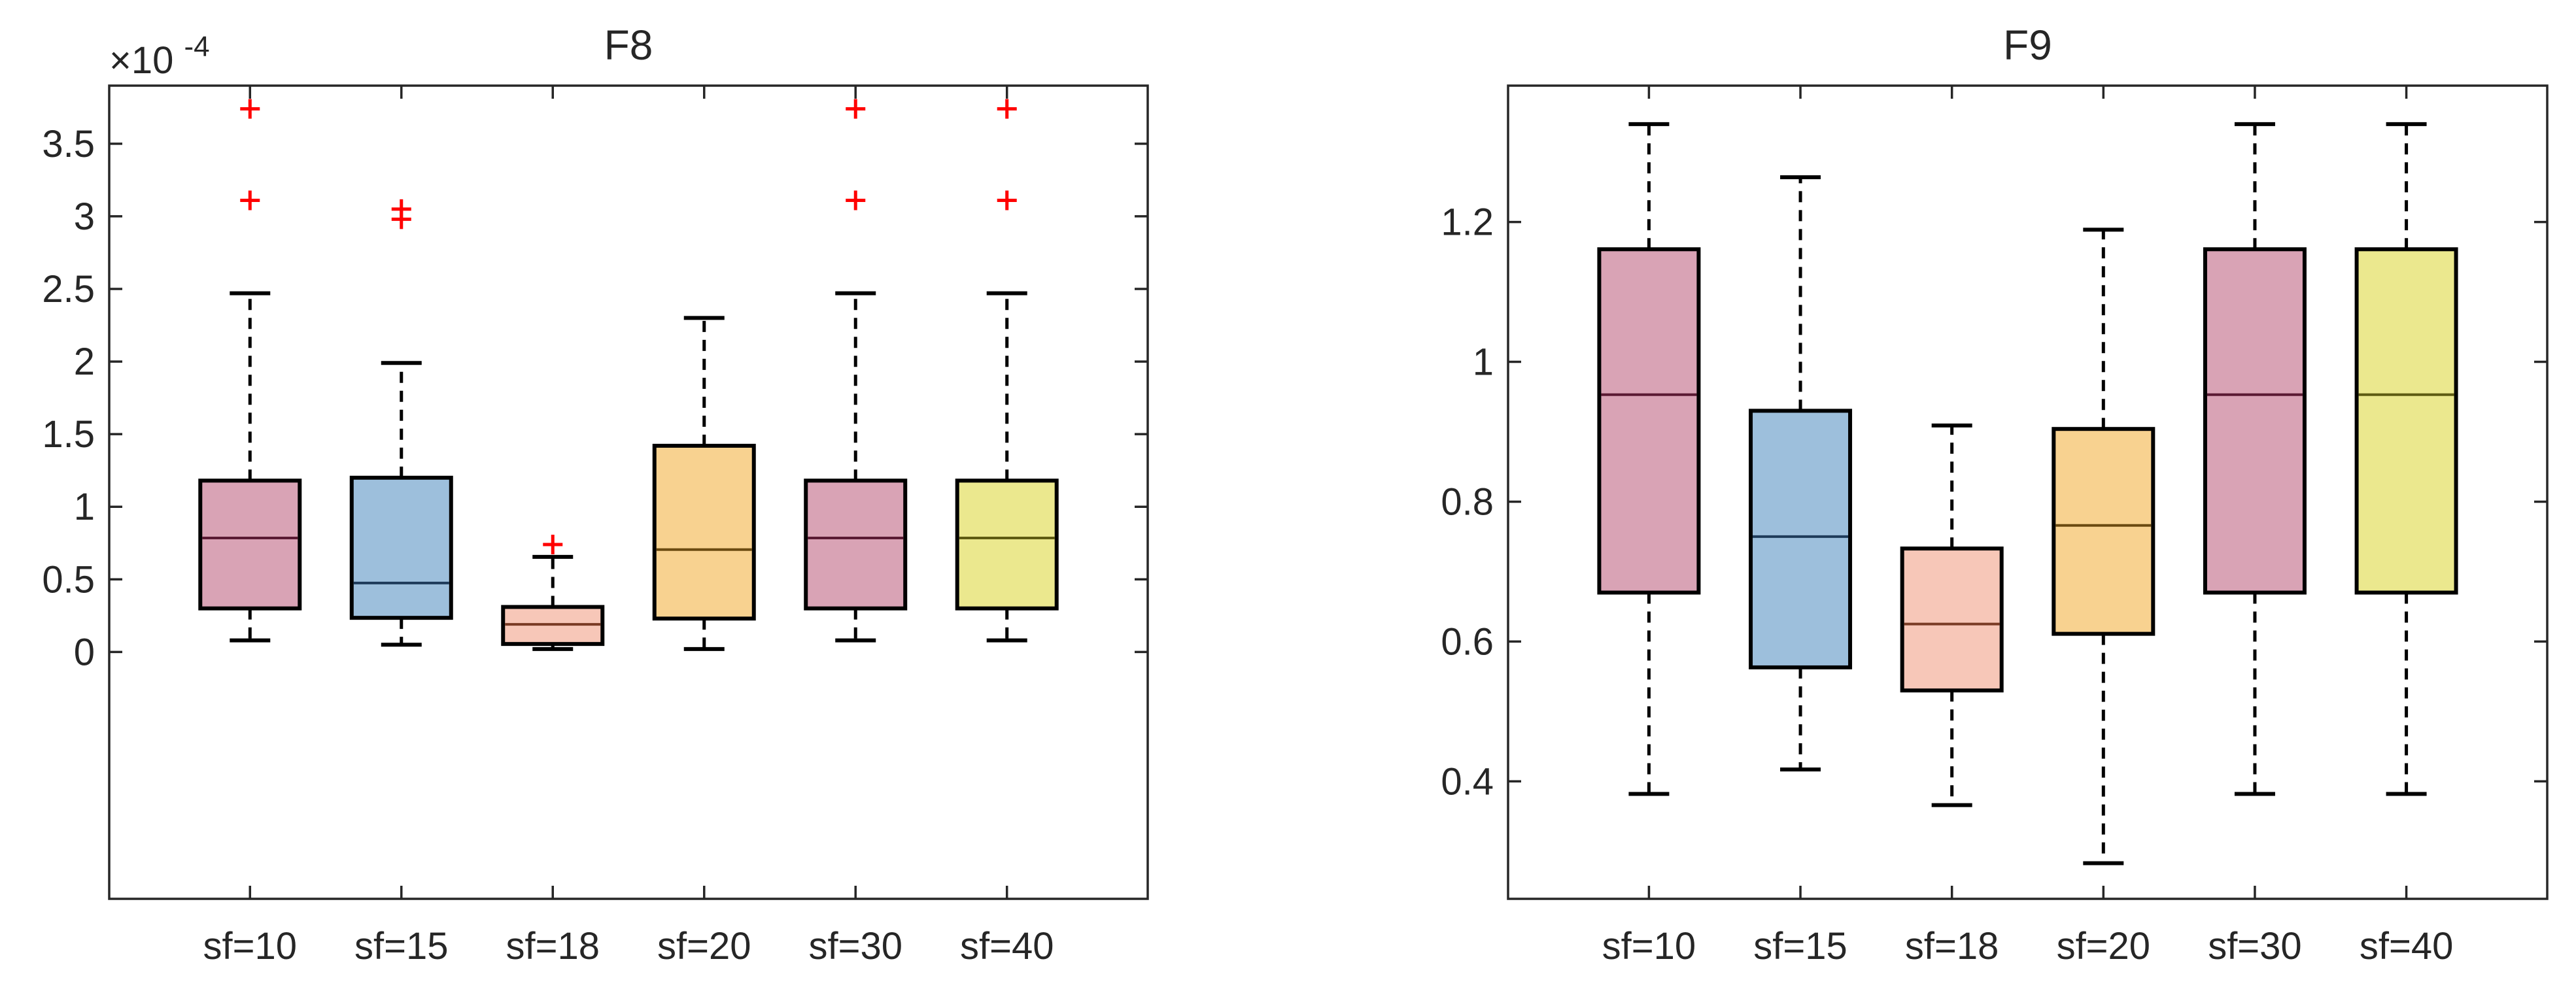 The image size is (2576, 991). What do you see at coordinates (1468, 222) in the screenshot?
I see `y-tick-label: 1.2` at bounding box center [1468, 222].